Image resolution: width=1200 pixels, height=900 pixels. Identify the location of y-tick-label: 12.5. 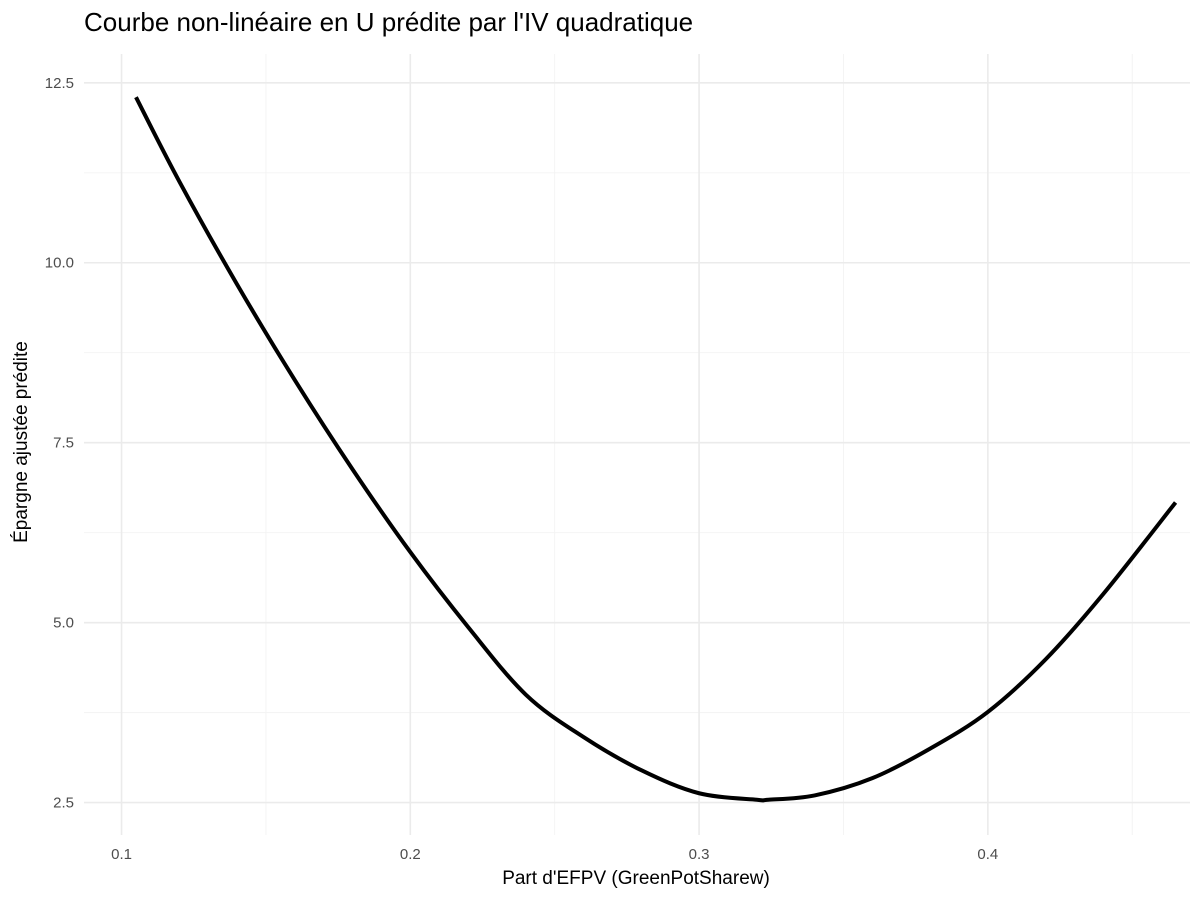
(59, 83).